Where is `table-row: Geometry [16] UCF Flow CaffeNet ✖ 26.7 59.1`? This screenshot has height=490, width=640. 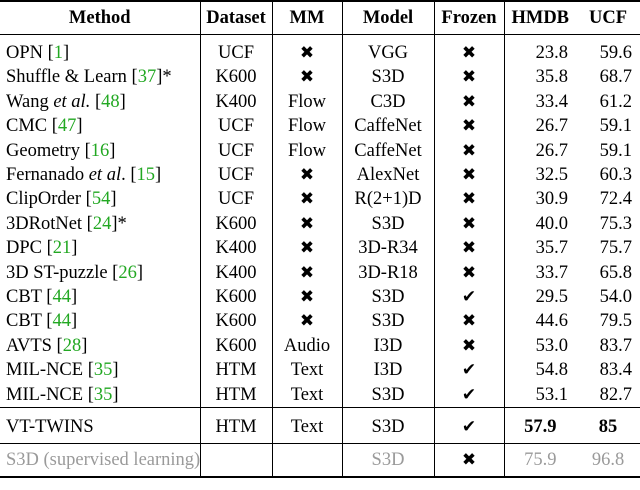 table-row: Geometry [16] UCF Flow CaffeNet ✖ 26.7 59.1 is located at coordinates (320, 151).